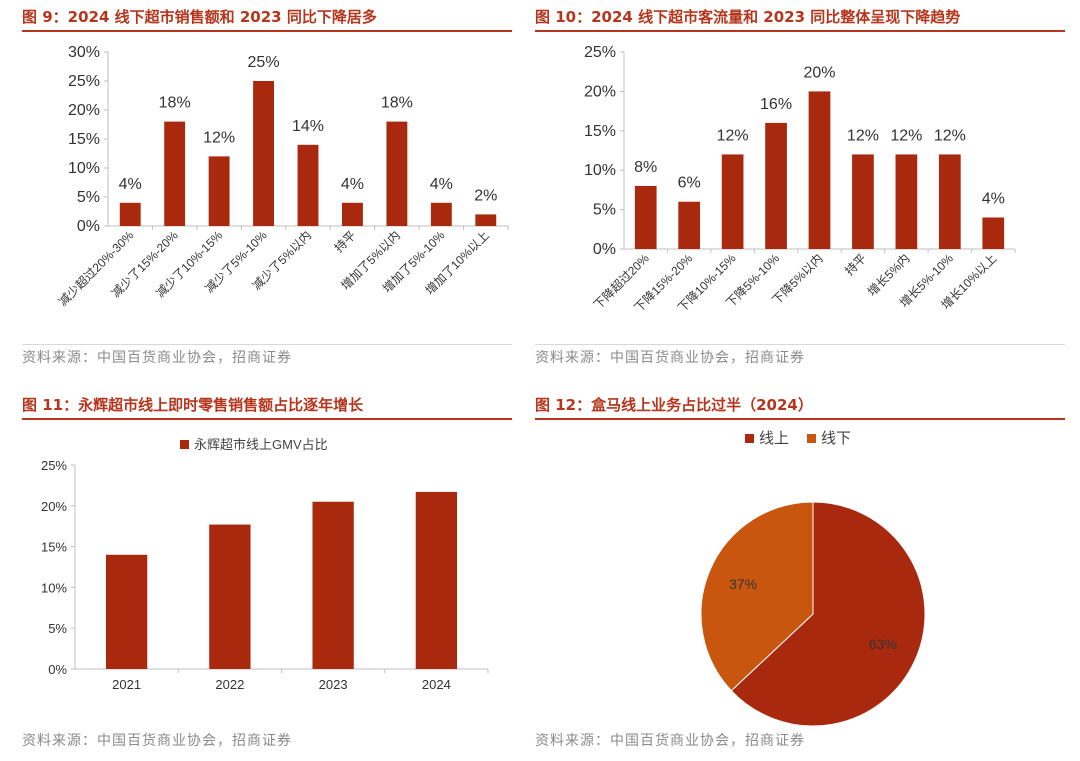 Image resolution: width=1080 pixels, height=761 pixels. What do you see at coordinates (126, 684) in the screenshot?
I see `x-tick-label: 2021` at bounding box center [126, 684].